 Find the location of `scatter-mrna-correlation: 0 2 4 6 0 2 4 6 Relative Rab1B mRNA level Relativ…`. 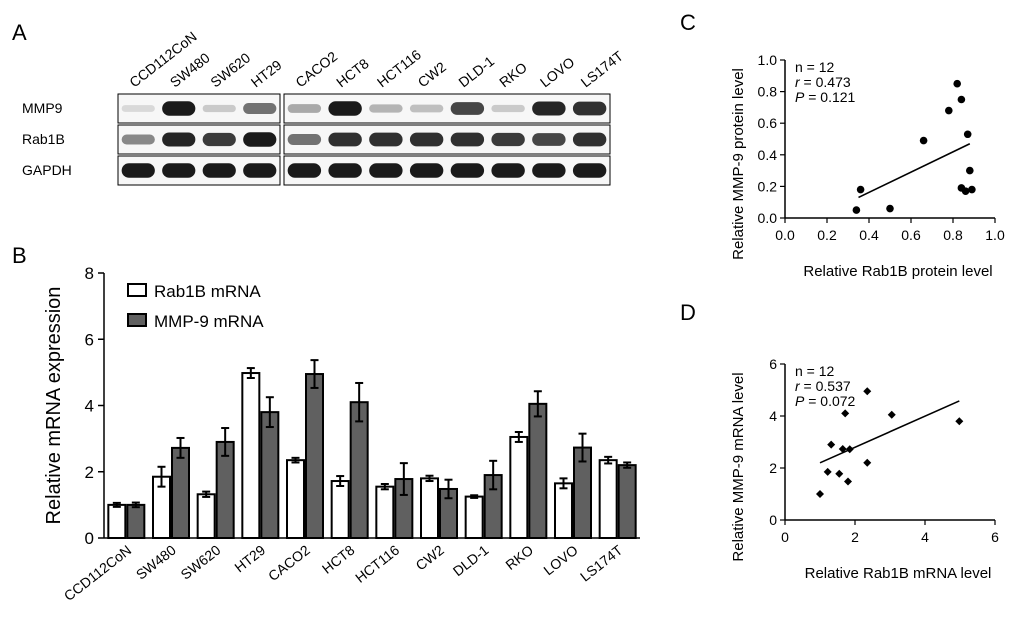

scatter-mrna-correlation: 0 2 4 6 0 2 4 6 Relative Rab1B mRNA level Relativ… is located at coordinates (864, 469).